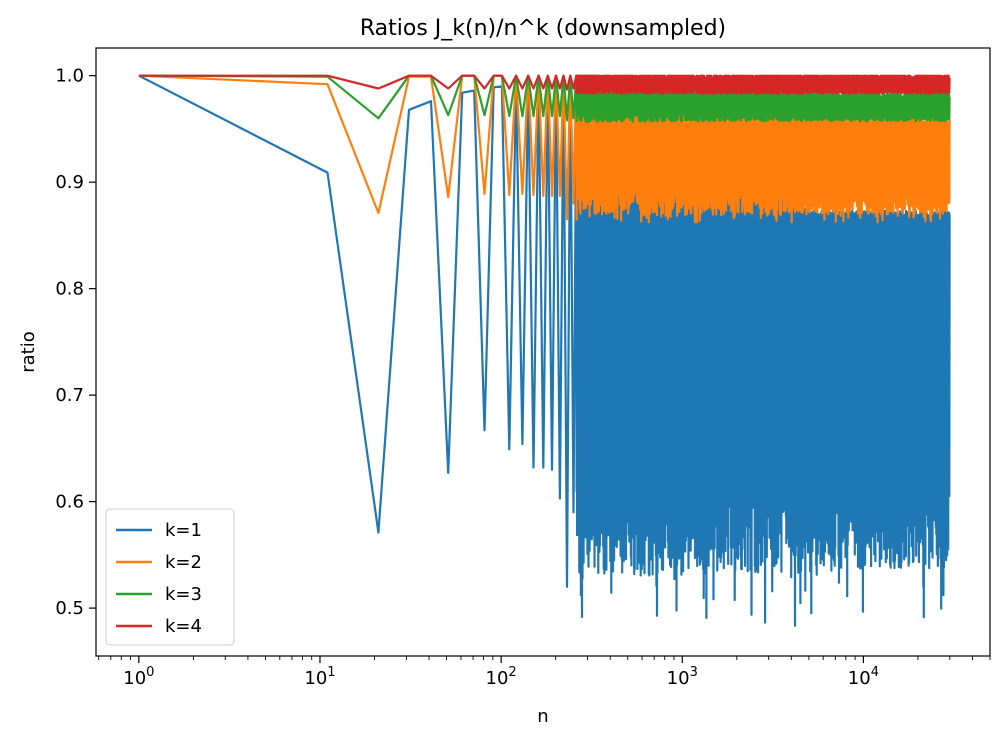  I want to click on chart-title: Ratios J_k(n)/n^k (downsampled), so click(543, 28).